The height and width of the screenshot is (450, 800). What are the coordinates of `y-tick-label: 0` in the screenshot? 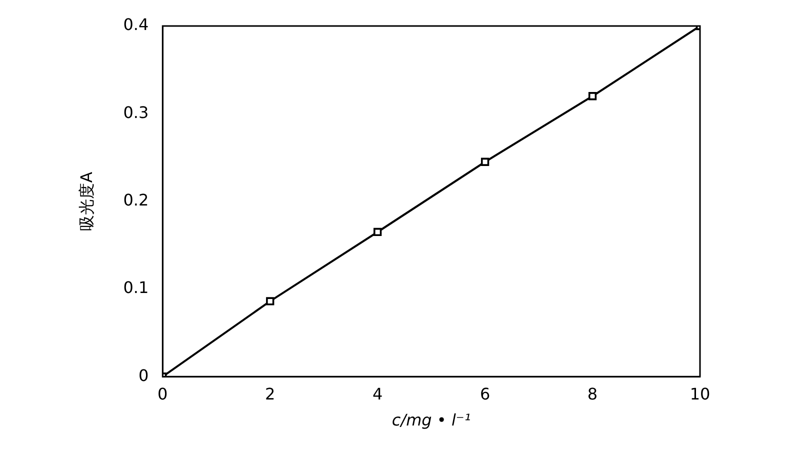 It's located at (143, 375).